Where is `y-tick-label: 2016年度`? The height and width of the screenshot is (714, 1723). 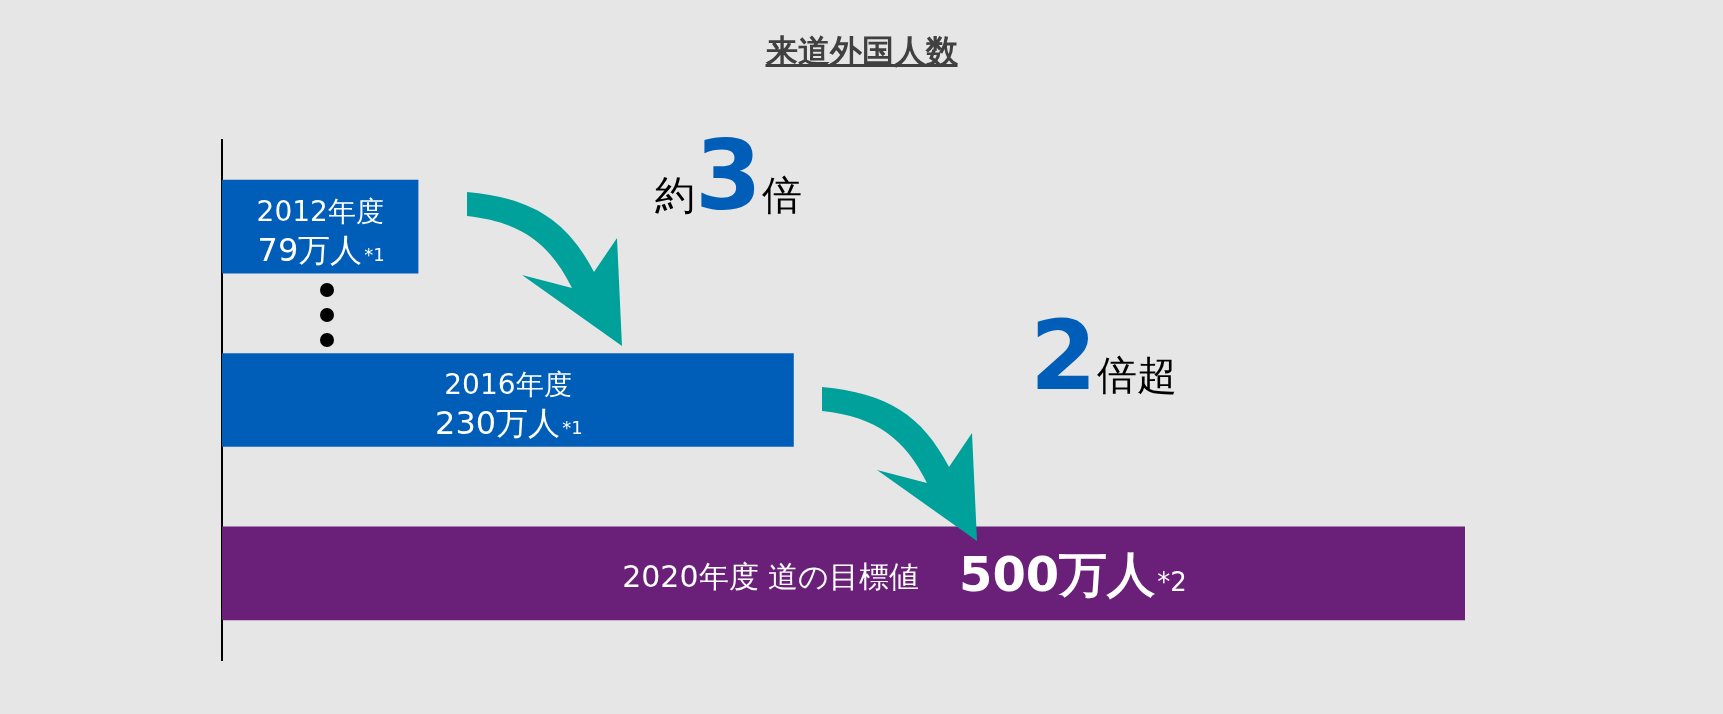
y-tick-label: 2016年度 is located at coordinates (508, 384).